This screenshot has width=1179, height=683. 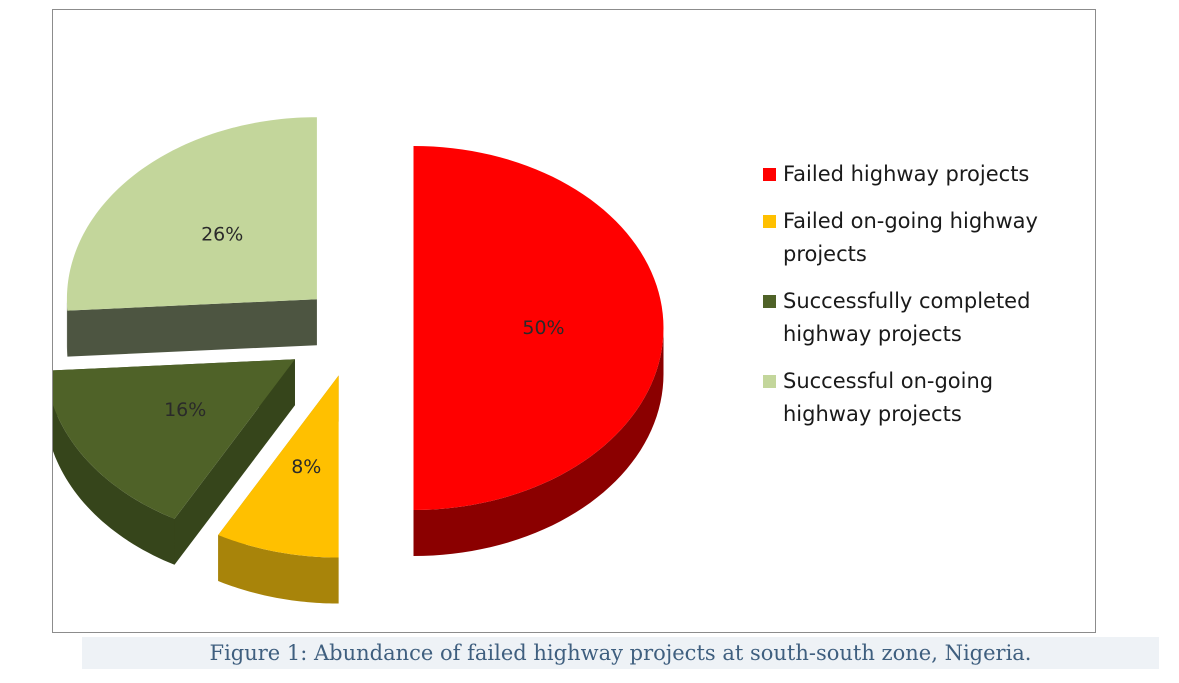 What do you see at coordinates (191, 214) in the screenshot?
I see `slice-4-top` at bounding box center [191, 214].